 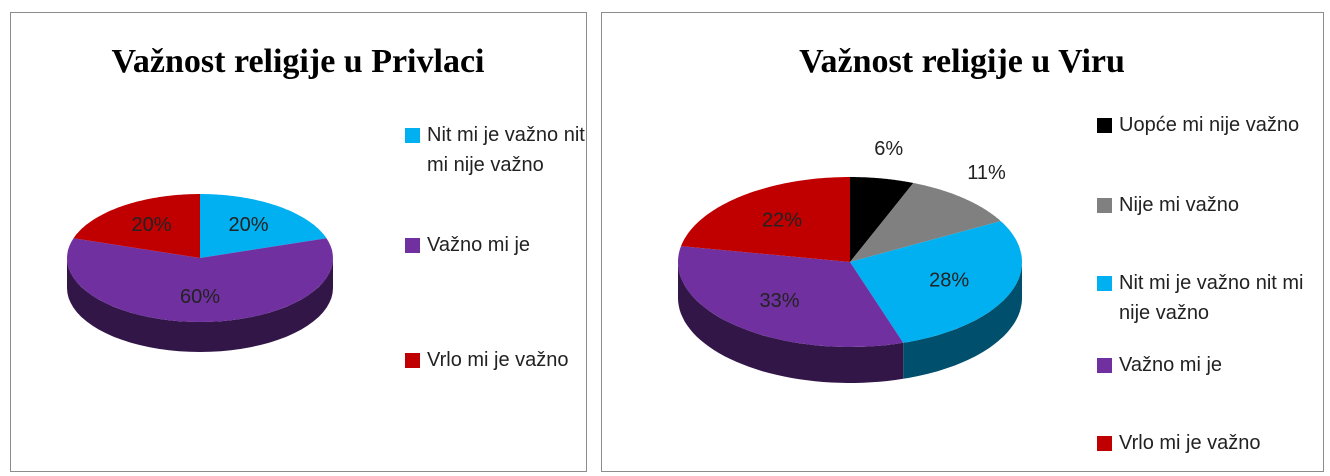 I want to click on data-label: 6%, so click(x=888, y=149).